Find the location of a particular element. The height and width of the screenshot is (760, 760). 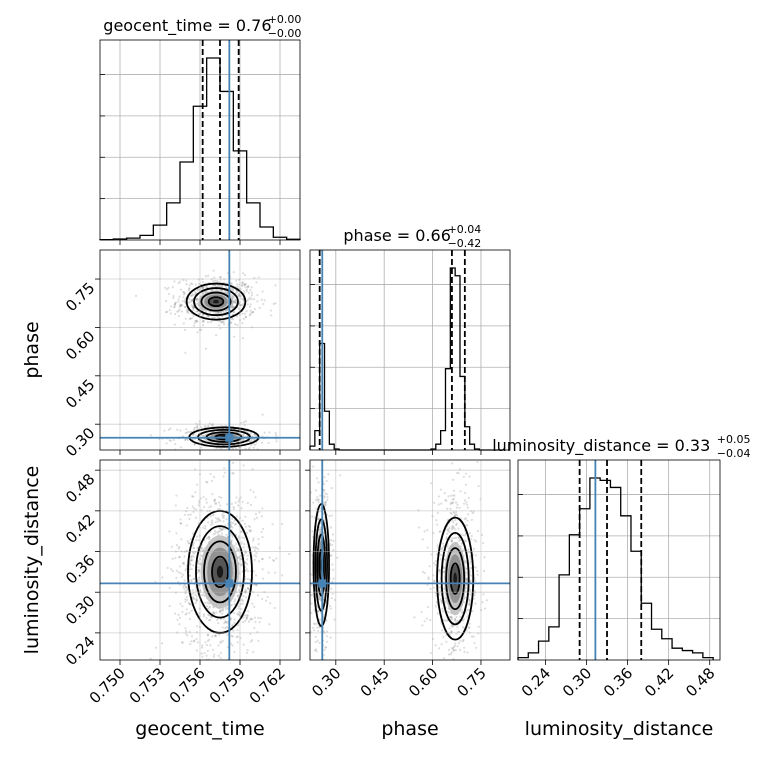

y-tick-label: 0.75 is located at coordinates (80, 297).